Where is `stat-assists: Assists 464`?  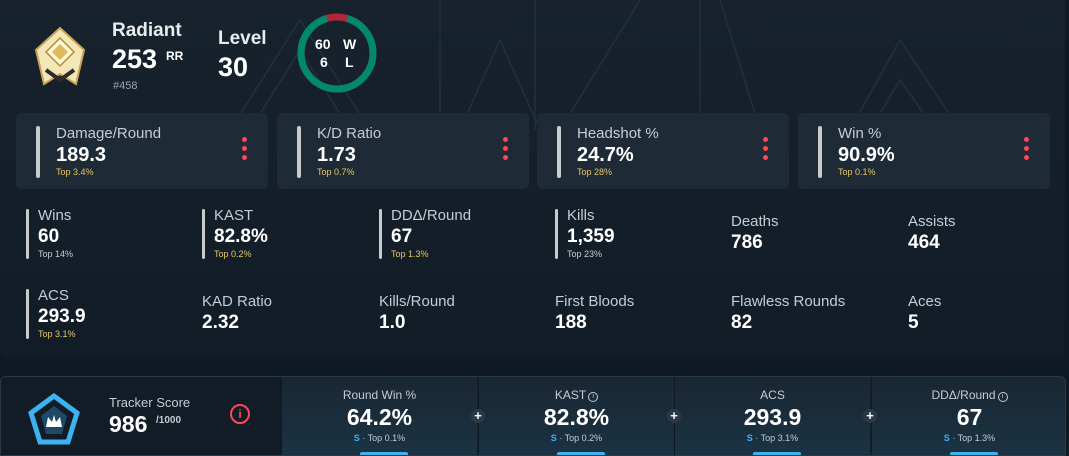
stat-assists: Assists 464 is located at coordinates (986, 243).